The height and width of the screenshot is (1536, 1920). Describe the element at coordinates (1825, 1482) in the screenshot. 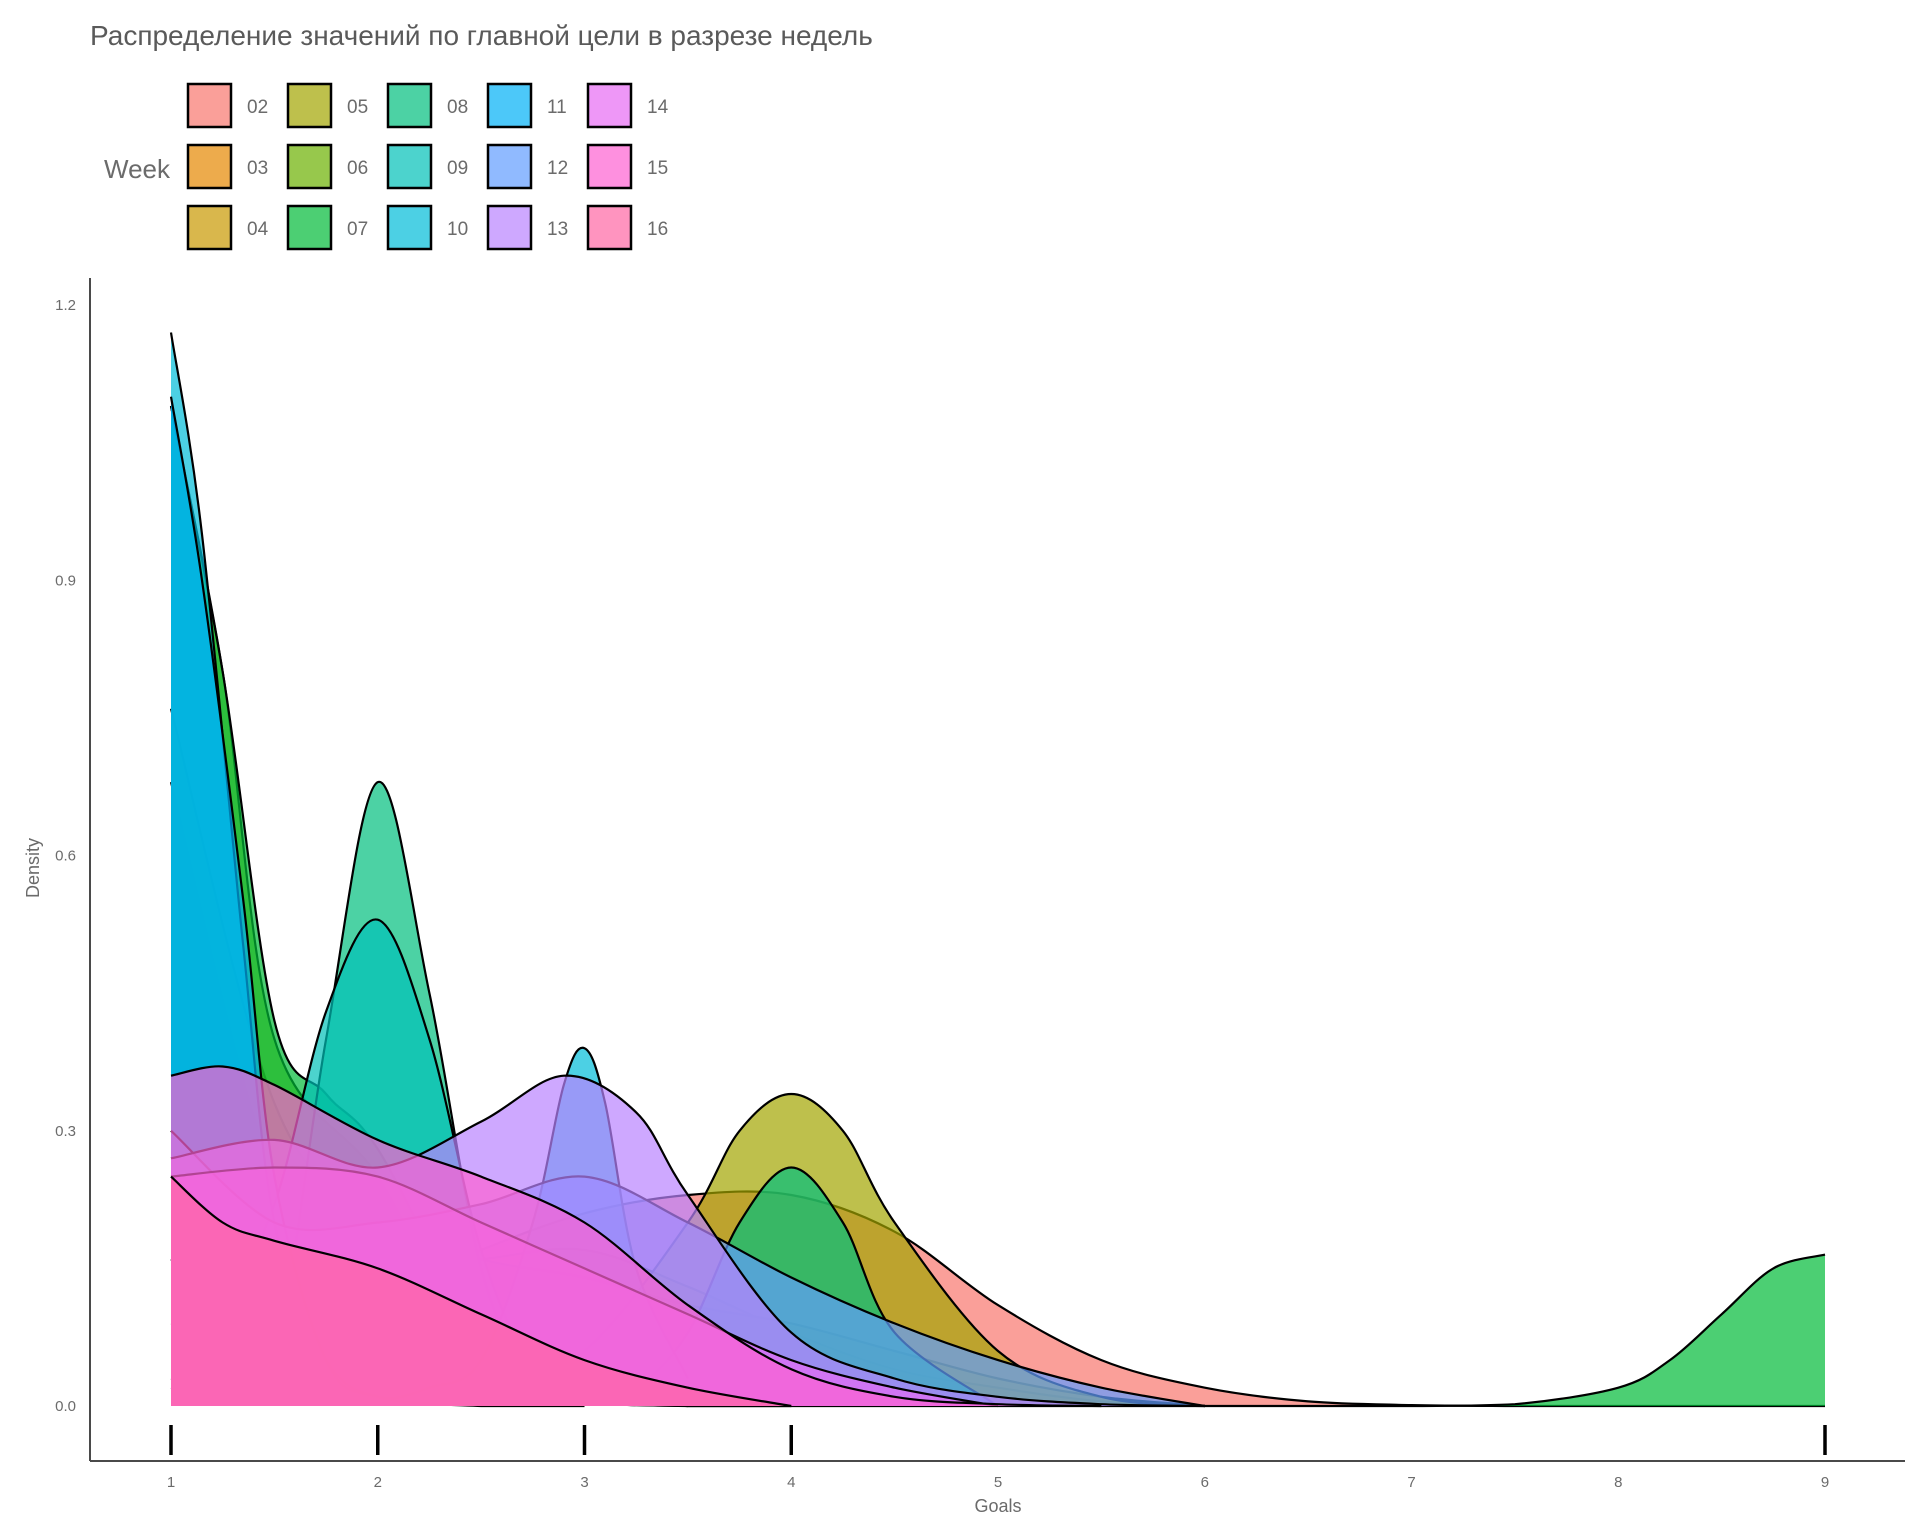

I see `x-tick-label: 9` at that location.